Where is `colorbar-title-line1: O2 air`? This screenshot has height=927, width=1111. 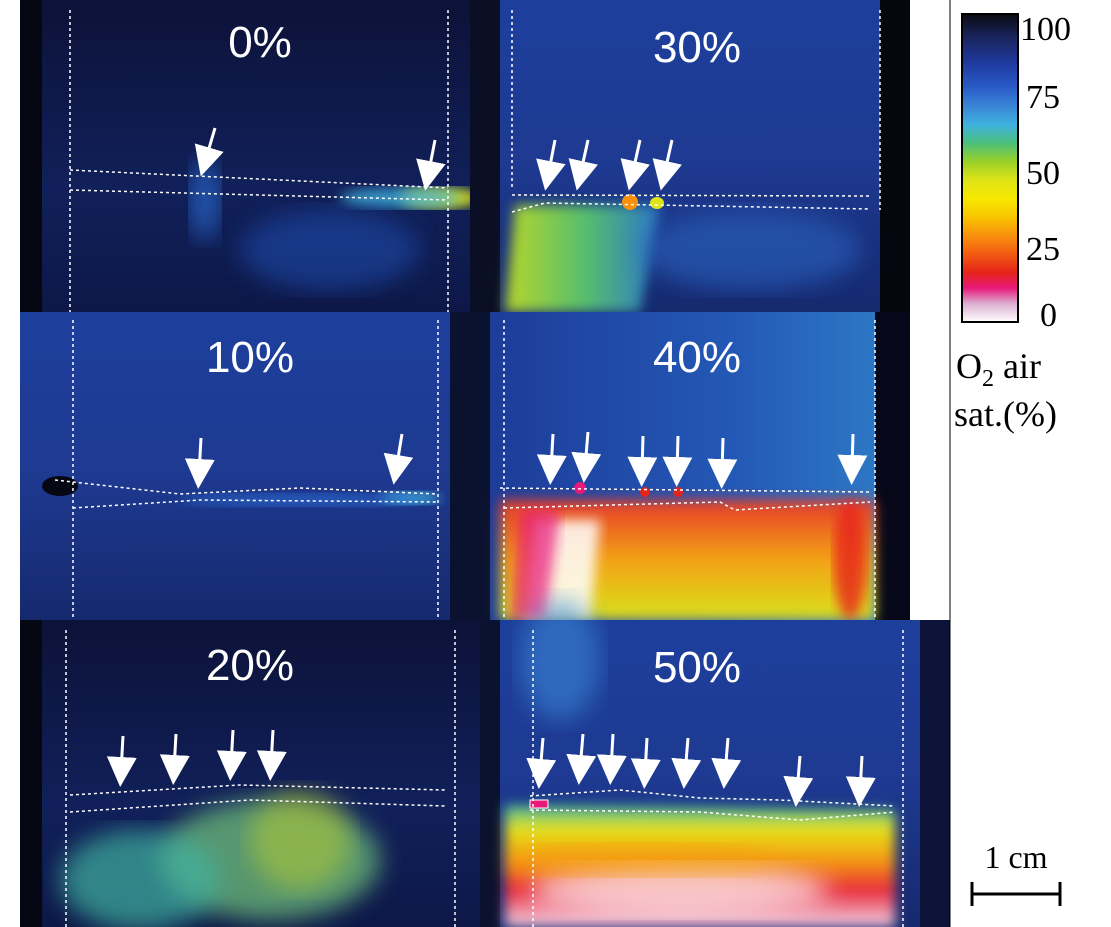 colorbar-title-line1: O2 air is located at coordinates (998, 369).